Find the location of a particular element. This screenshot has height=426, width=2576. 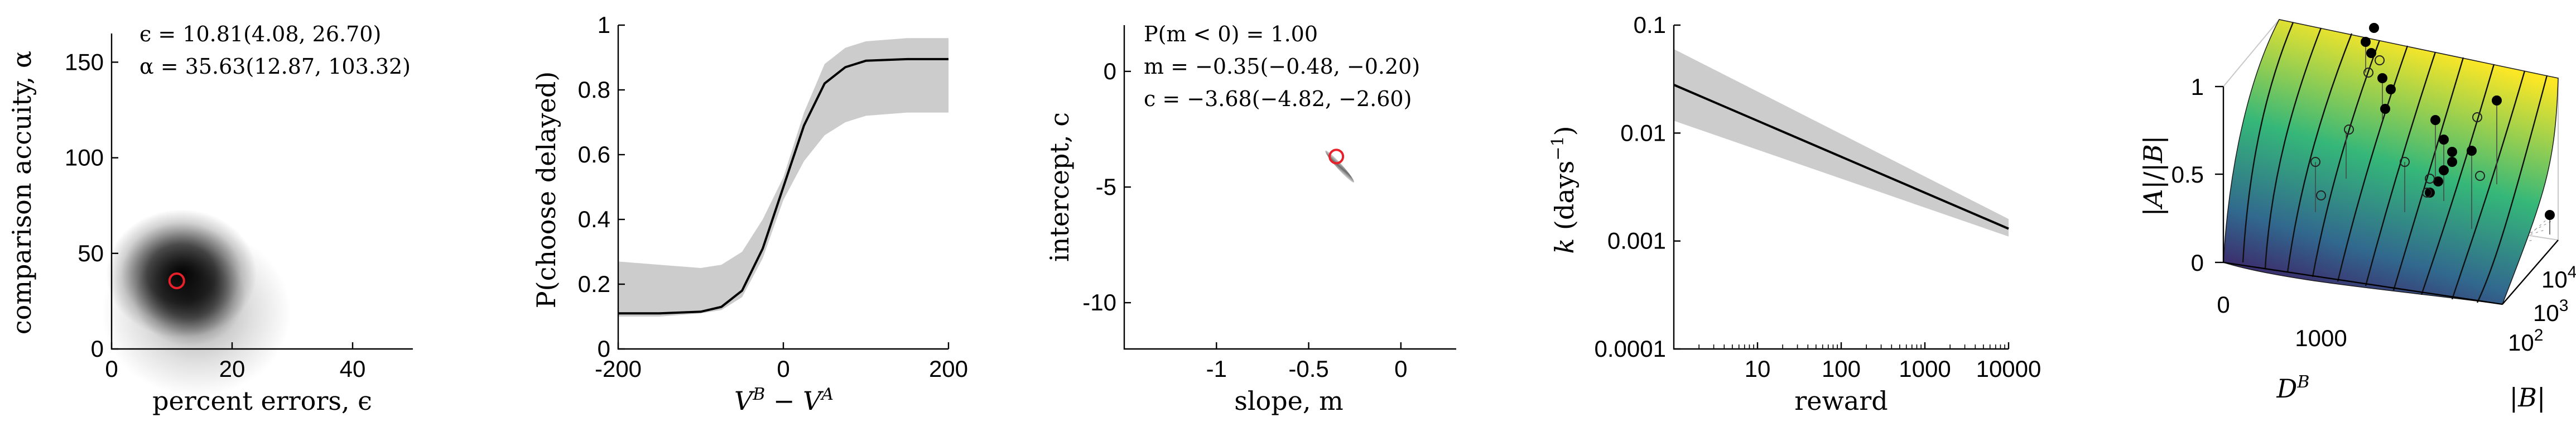

slope-intercept-xtick-label: -1 is located at coordinates (1217, 369).